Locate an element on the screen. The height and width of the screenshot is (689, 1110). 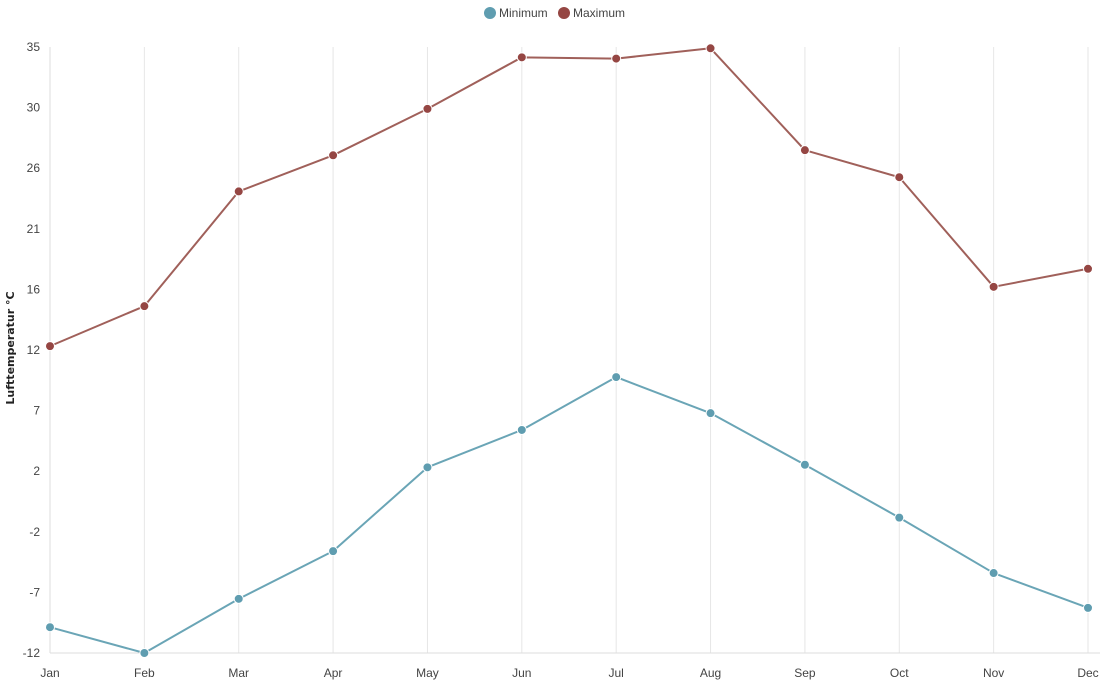
x-tick-label: Oct is located at coordinates (899, 673).